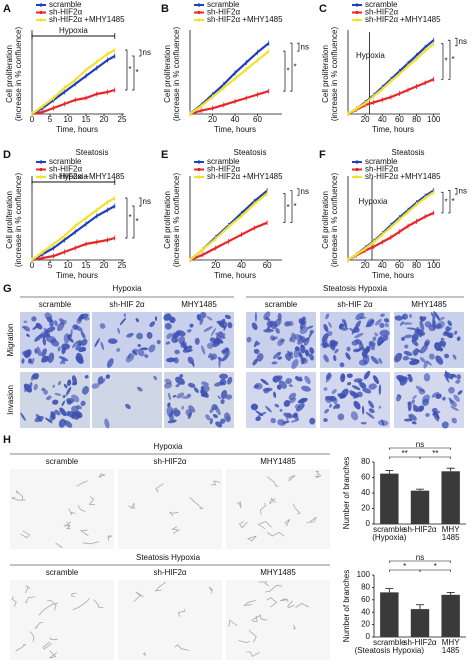 The height and width of the screenshot is (668, 474). What do you see at coordinates (419, 529) in the screenshot?
I see `x-tick-label: sh-HIF2α` at bounding box center [419, 529].